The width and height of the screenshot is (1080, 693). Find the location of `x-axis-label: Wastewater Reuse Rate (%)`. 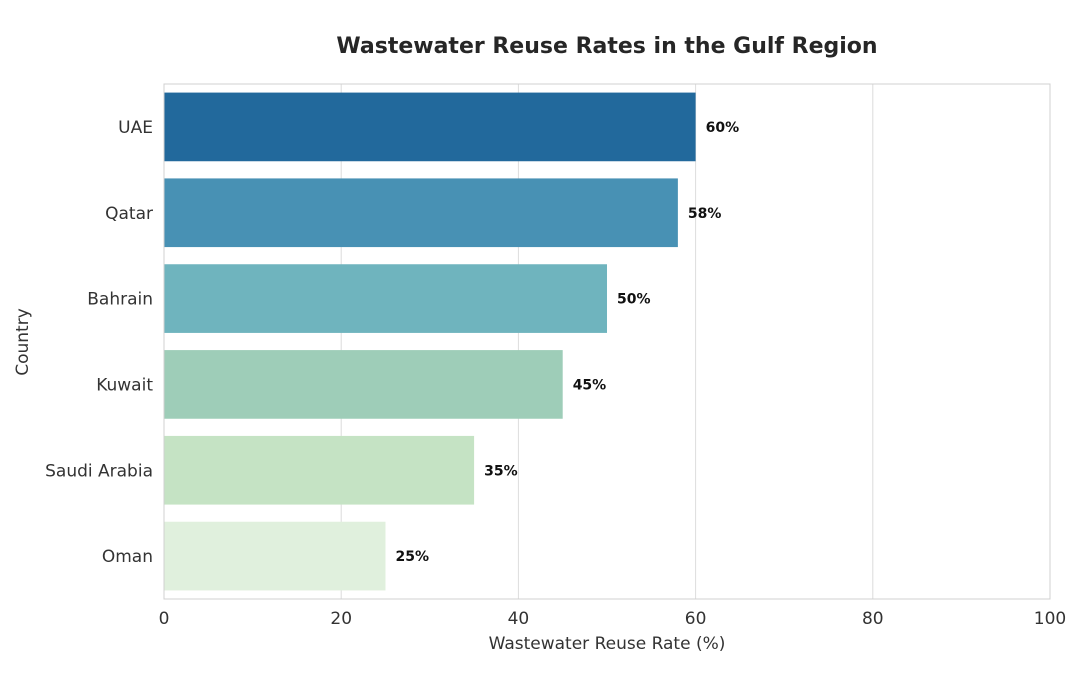

x-axis-label: Wastewater Reuse Rate (%) is located at coordinates (607, 644).